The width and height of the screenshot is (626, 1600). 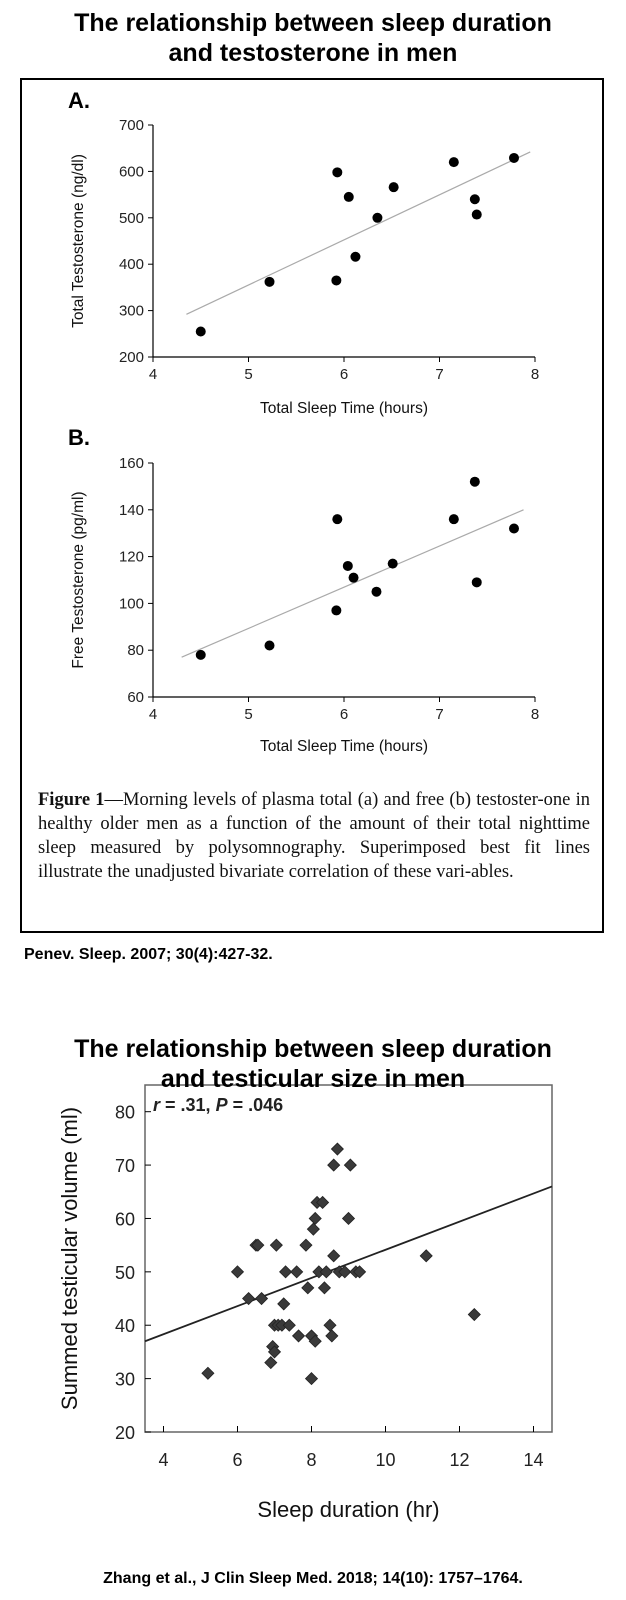 What do you see at coordinates (535, 374) in the screenshot?
I see `chart1-x-tick-label: 8` at bounding box center [535, 374].